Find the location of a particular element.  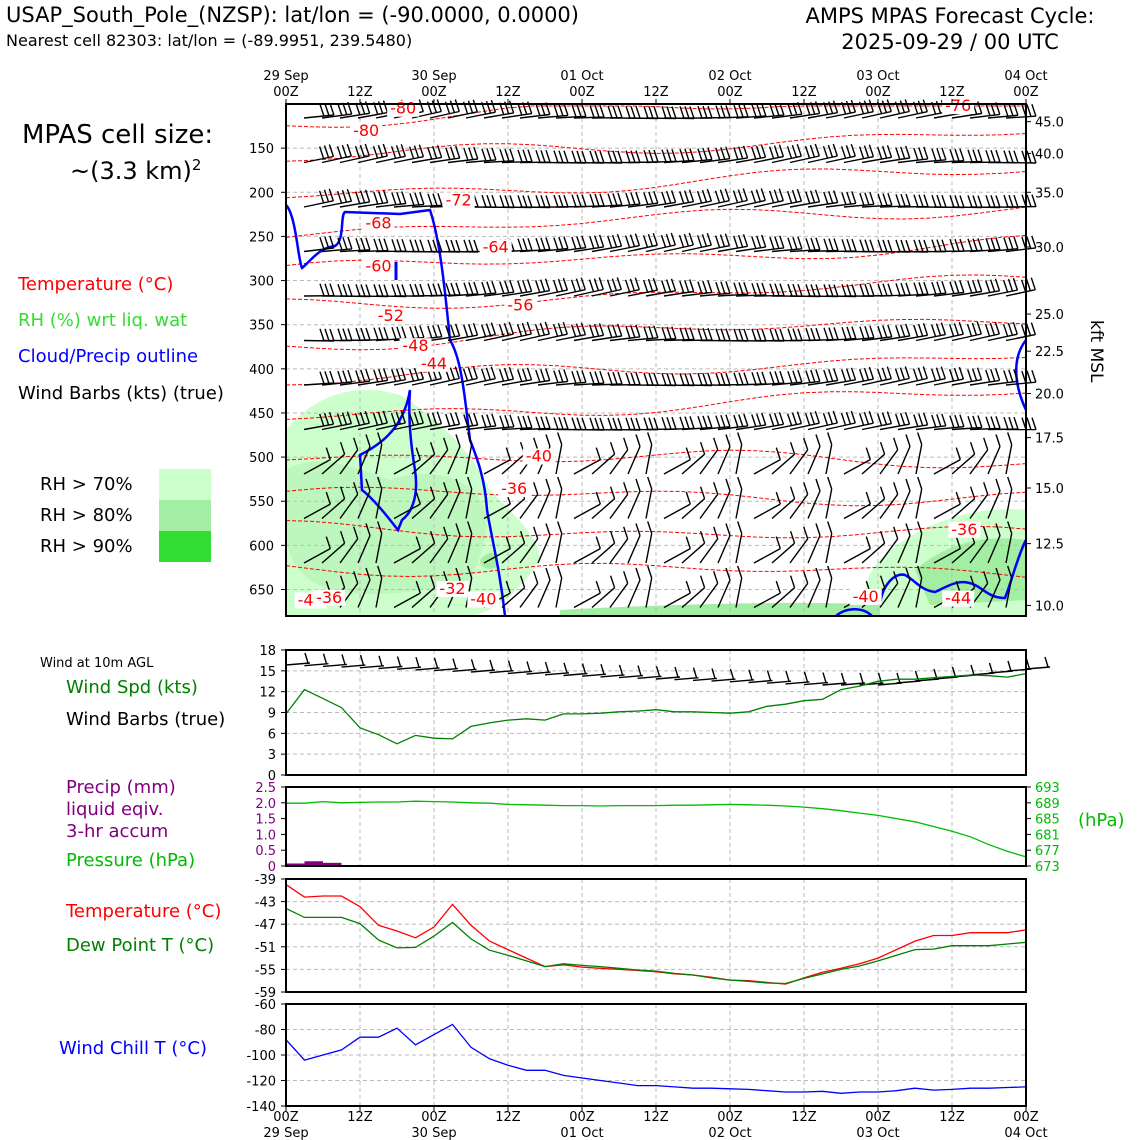

rh80-region-left is located at coordinates (386, 528).